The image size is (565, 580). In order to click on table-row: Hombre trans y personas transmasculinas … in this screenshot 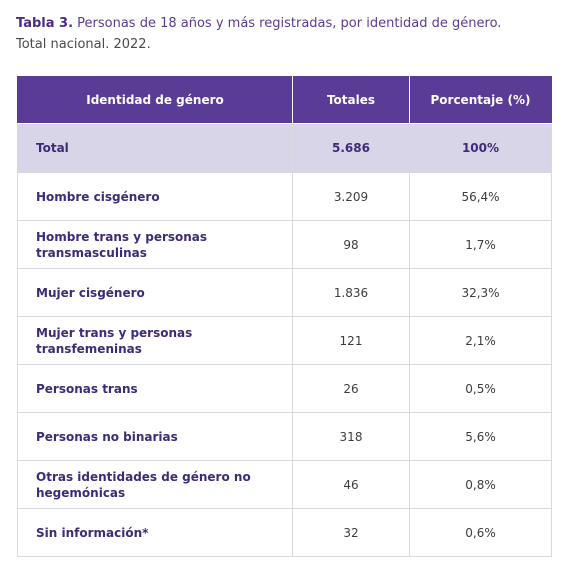, I will do `click(284, 244)`.